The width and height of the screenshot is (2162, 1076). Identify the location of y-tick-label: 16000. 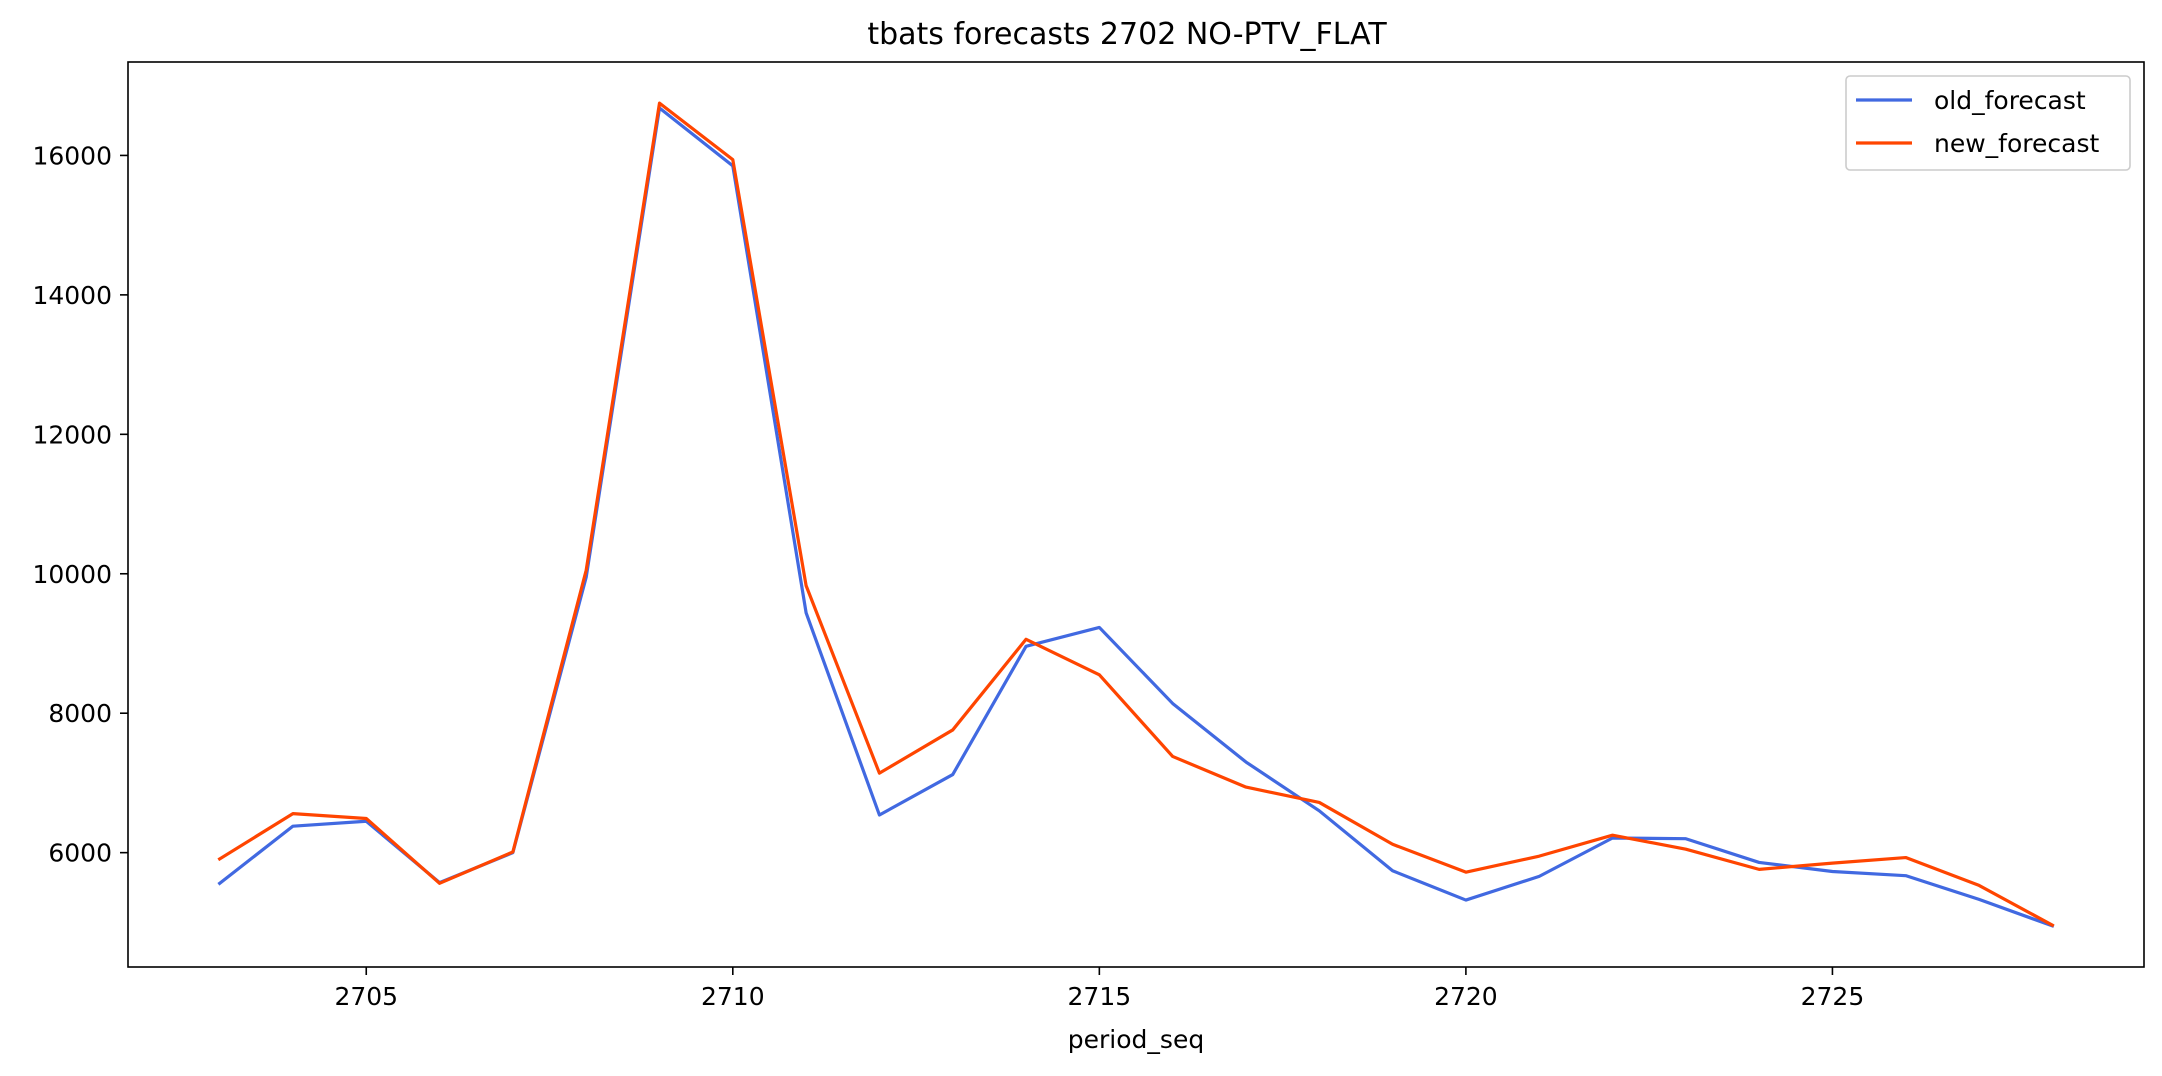
(72, 155).